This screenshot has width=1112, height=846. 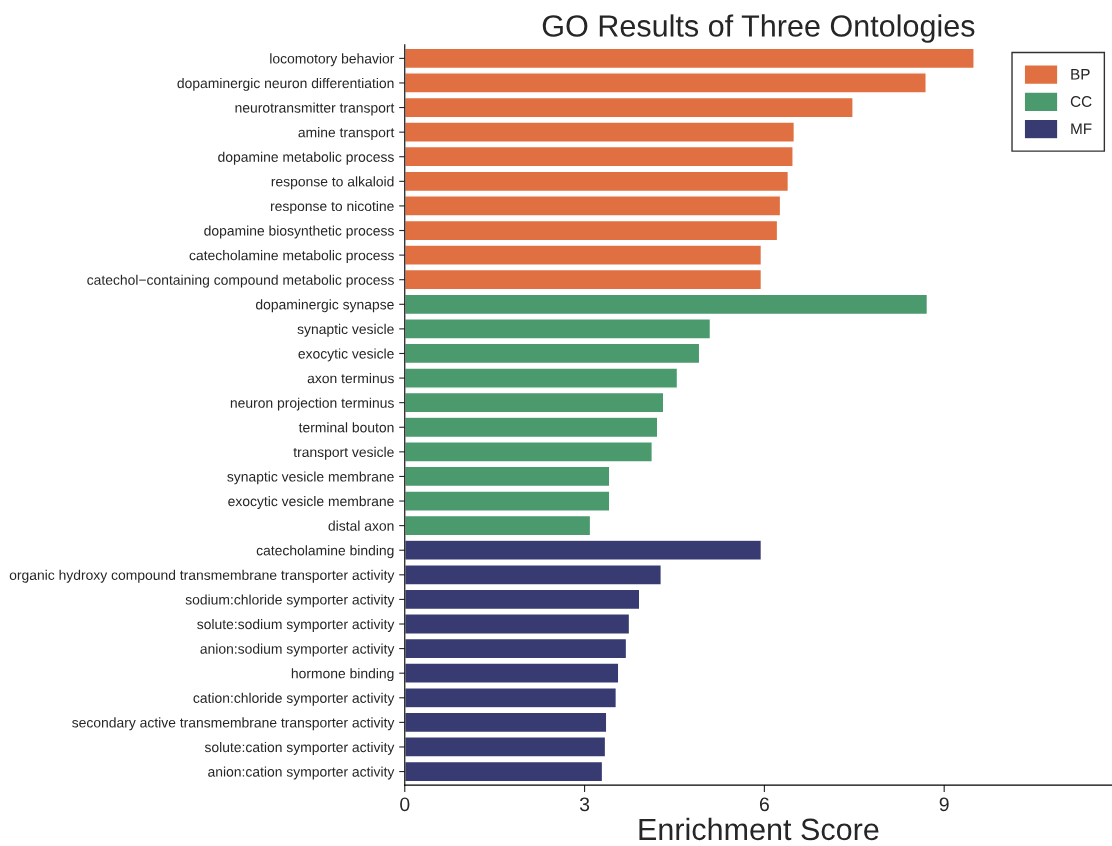 I want to click on x-tick-label: 9, so click(x=944, y=804).